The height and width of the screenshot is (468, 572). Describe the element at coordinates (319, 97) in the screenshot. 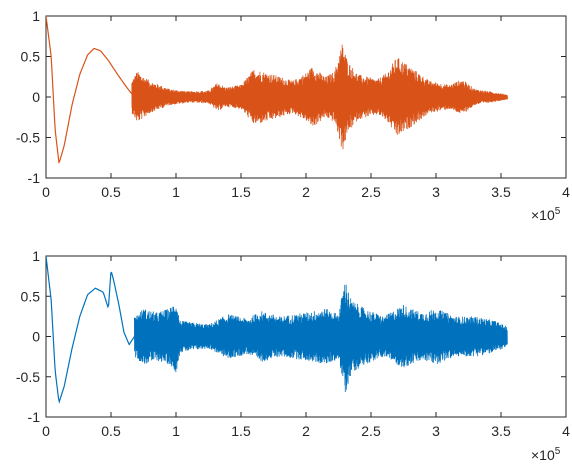

I see `series-line-oscillation` at that location.